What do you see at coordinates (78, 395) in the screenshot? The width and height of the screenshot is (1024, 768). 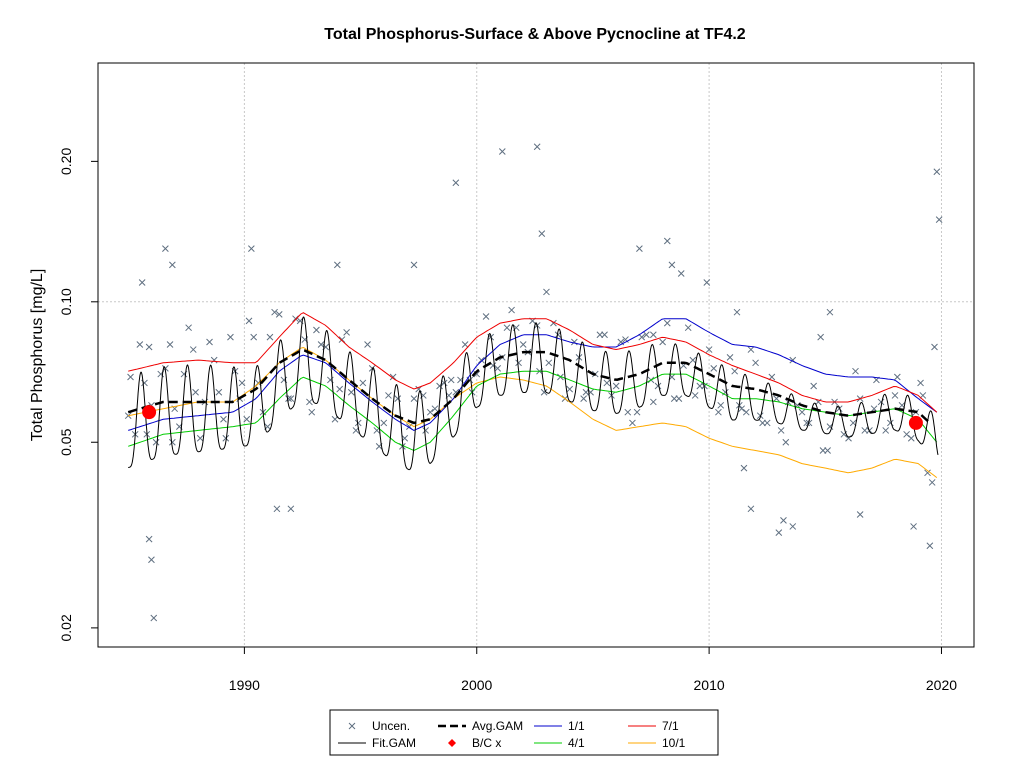 I see `y-axis: 0.02 0.05 0.10 0.20` at bounding box center [78, 395].